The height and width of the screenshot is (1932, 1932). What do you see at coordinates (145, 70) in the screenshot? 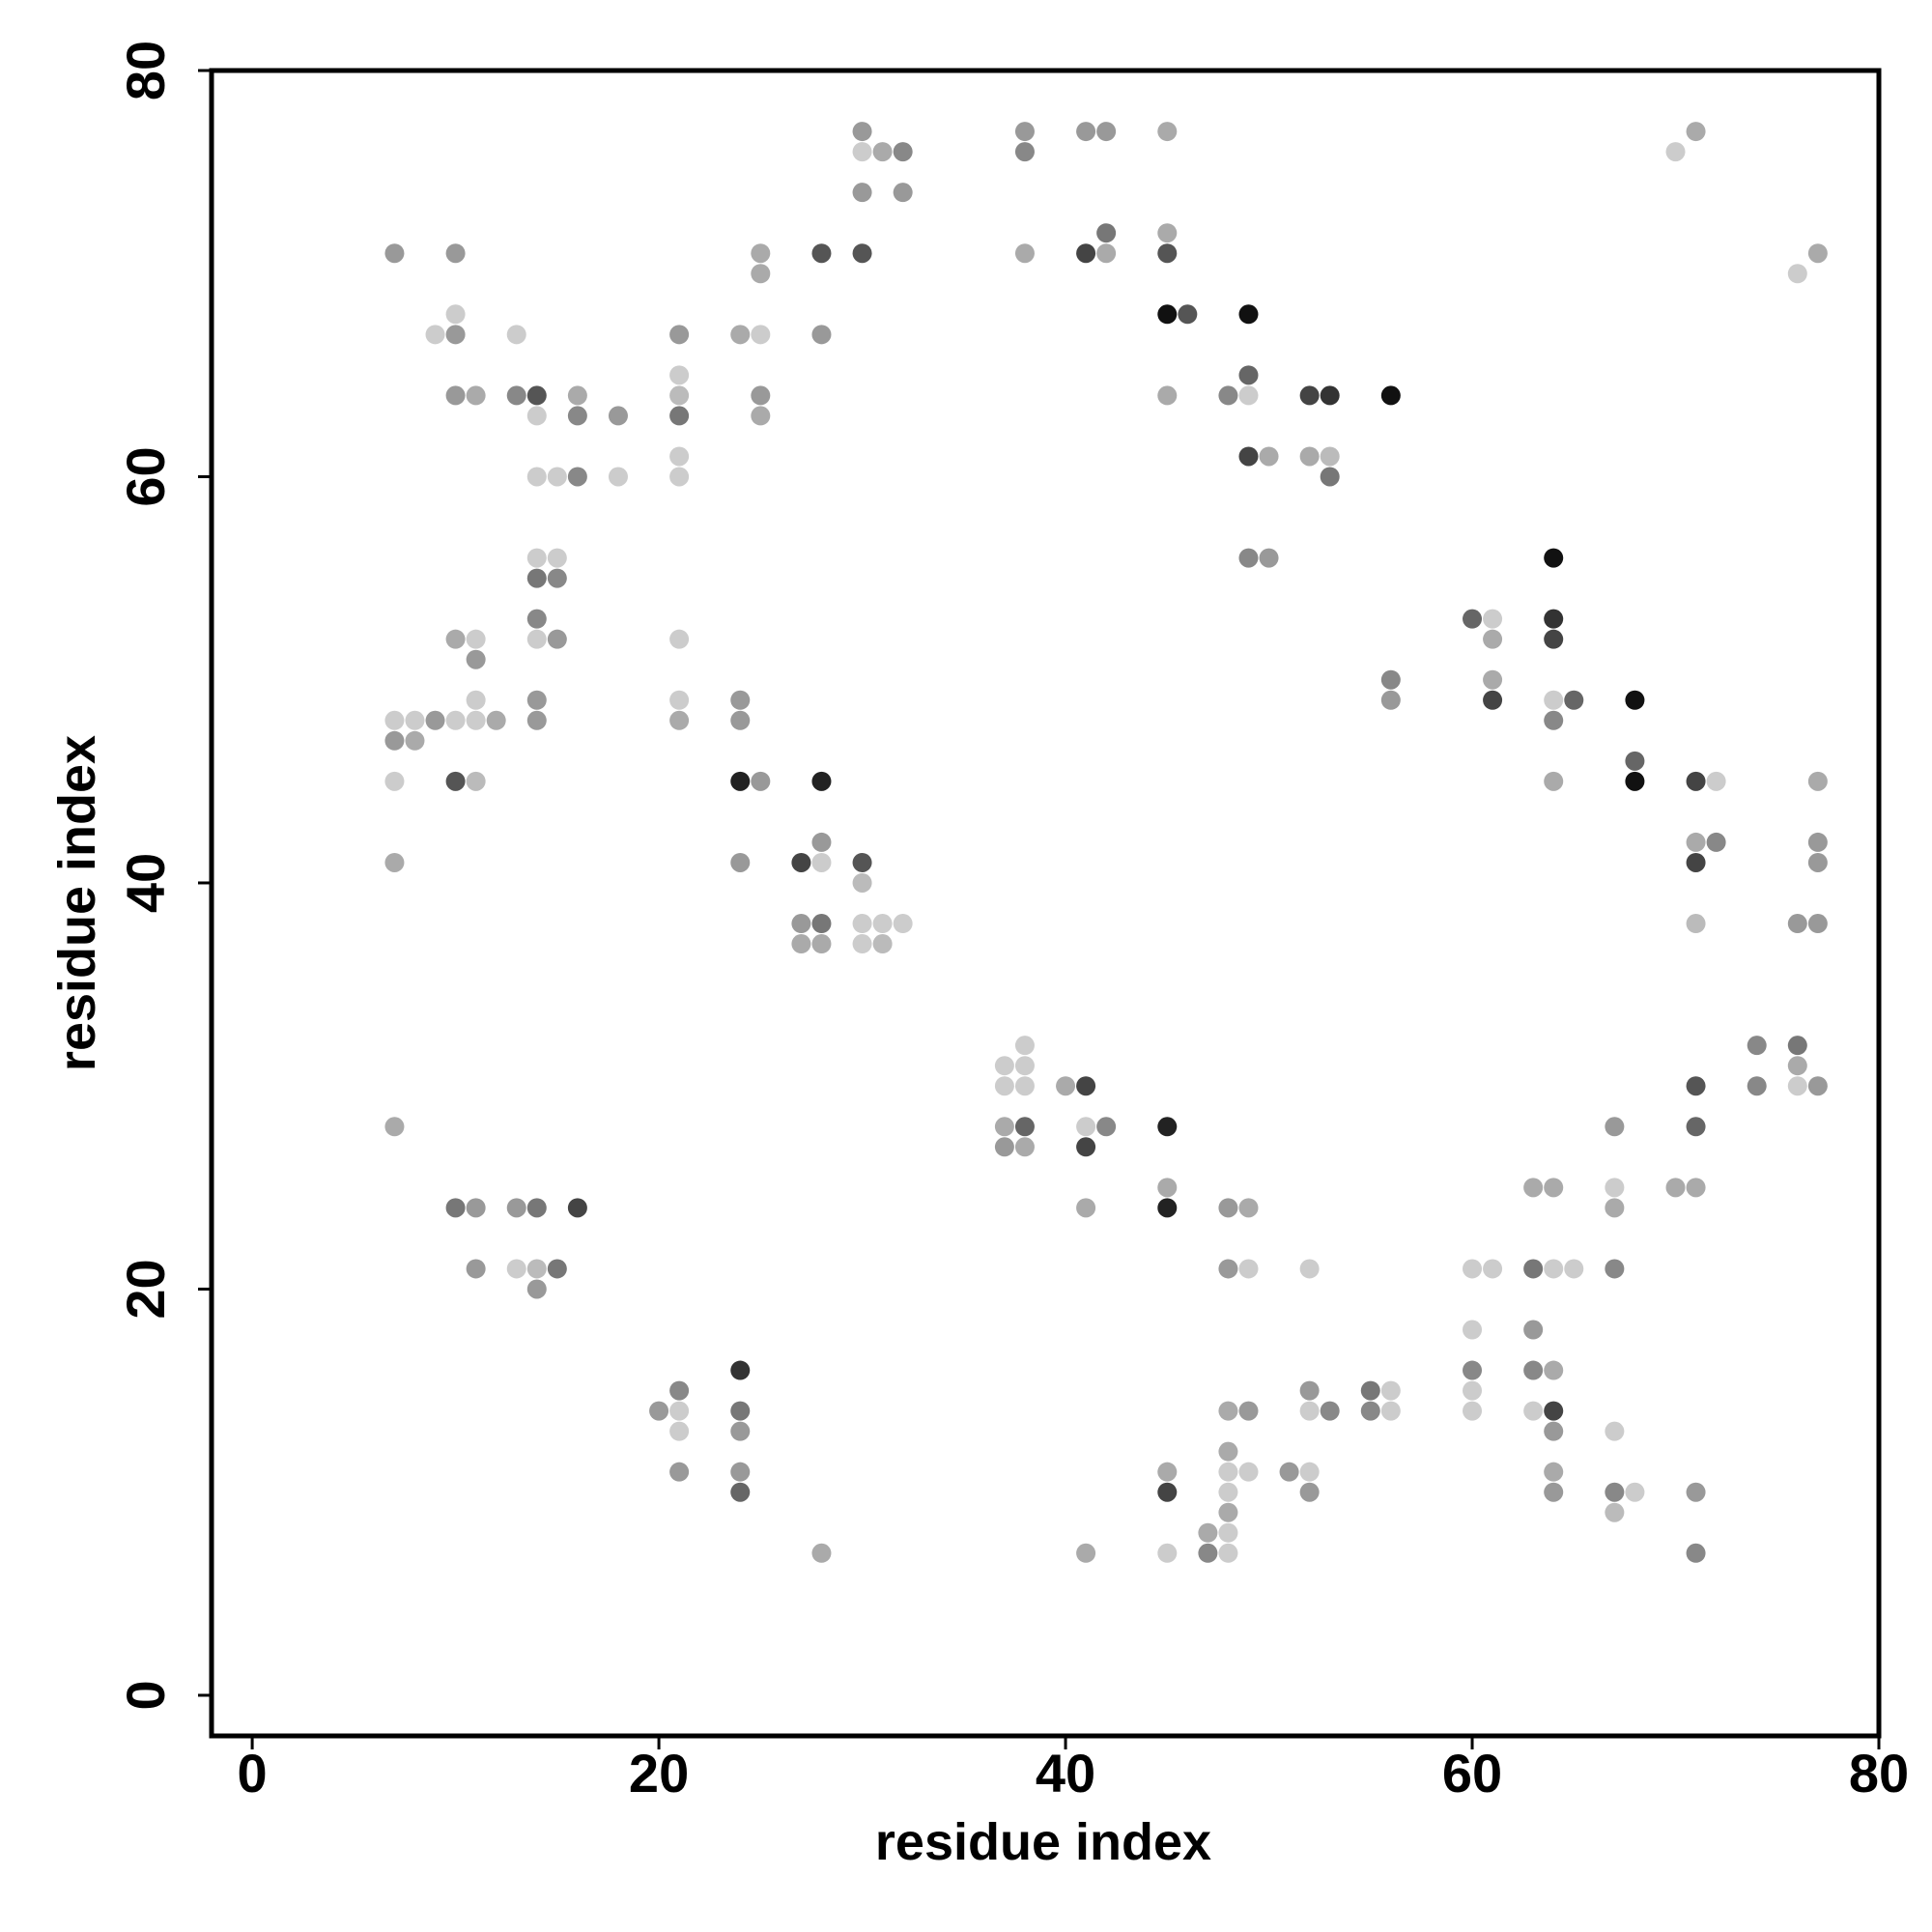
I see `y-tick-label: 80` at bounding box center [145, 70].